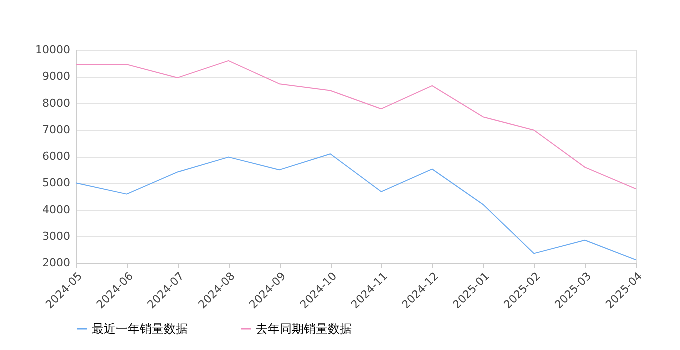 This screenshot has width=680, height=350. What do you see at coordinates (56, 156) in the screenshot?
I see `y-tick-label: 6000` at bounding box center [56, 156].